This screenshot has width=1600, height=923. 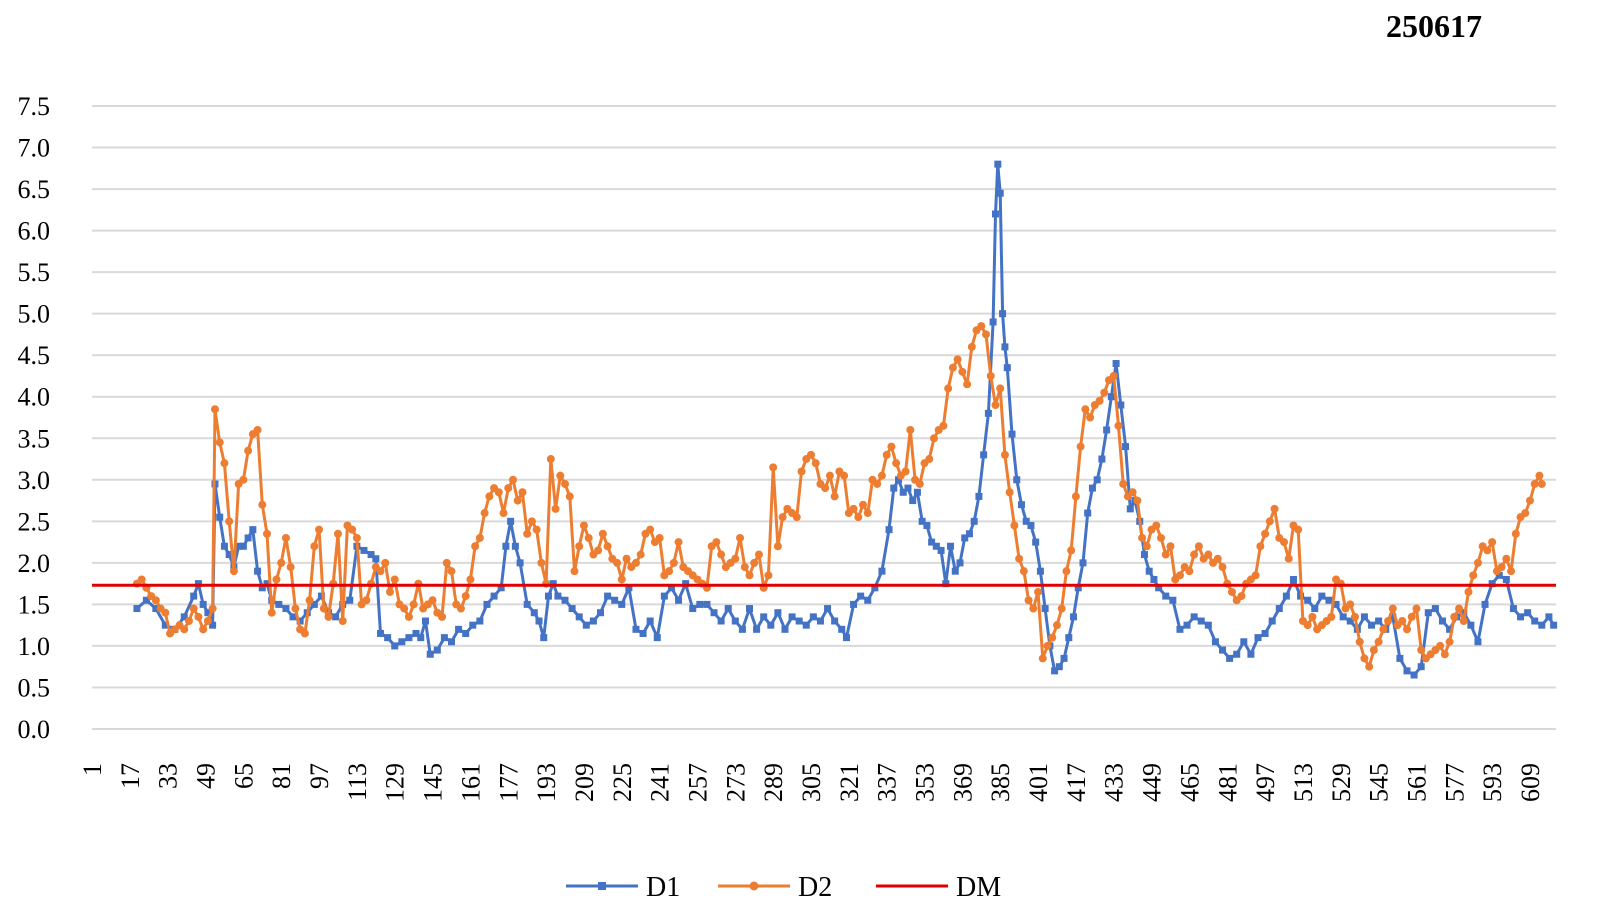 I want to click on y-tick-label: 2.0, so click(x=34, y=563).